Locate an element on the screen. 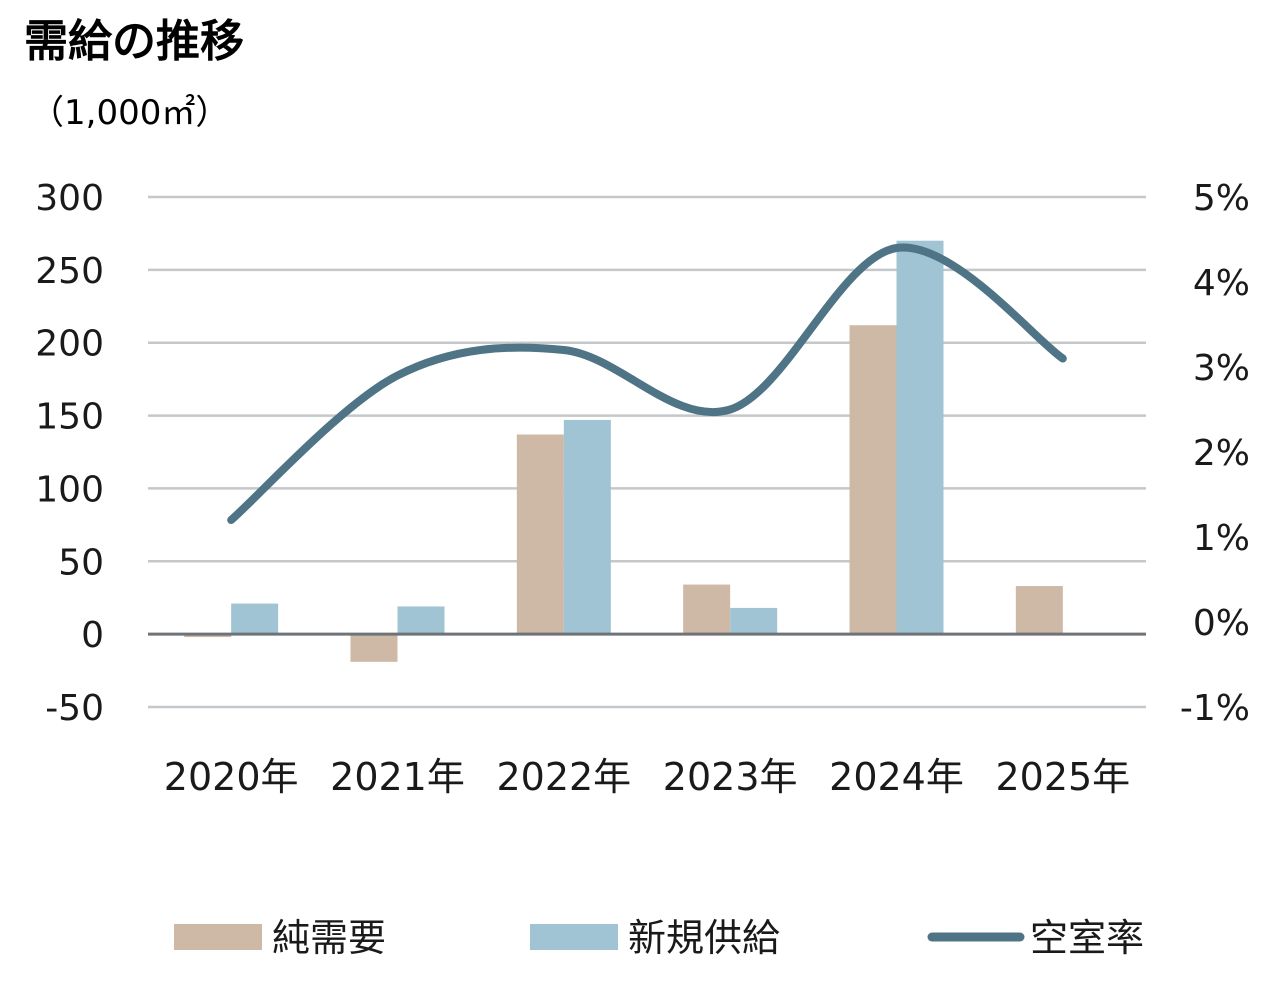 This screenshot has height=990, width=1286. legend: 純需要 新規供給 空室率 is located at coordinates (659, 938).